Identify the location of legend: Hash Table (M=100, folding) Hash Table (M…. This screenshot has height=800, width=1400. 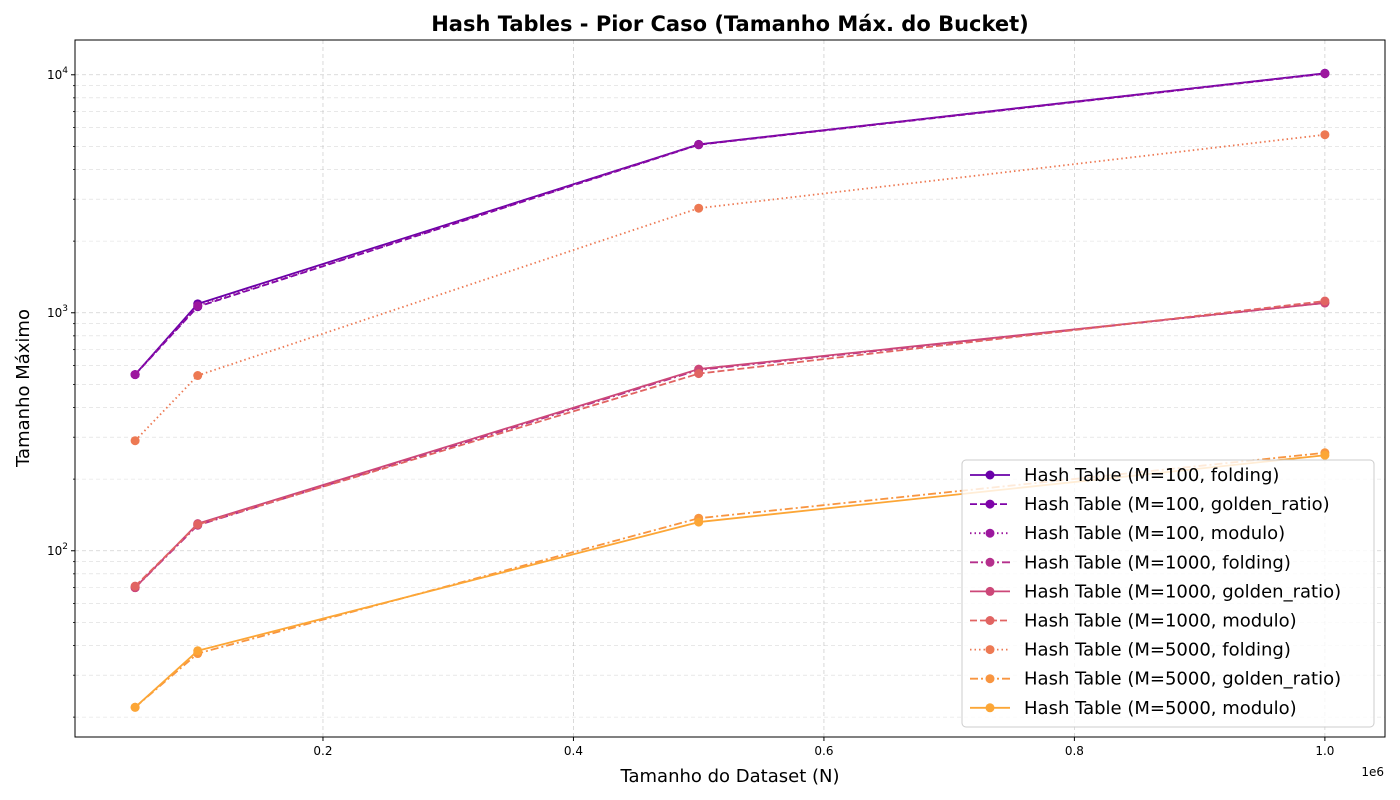
(1168, 593).